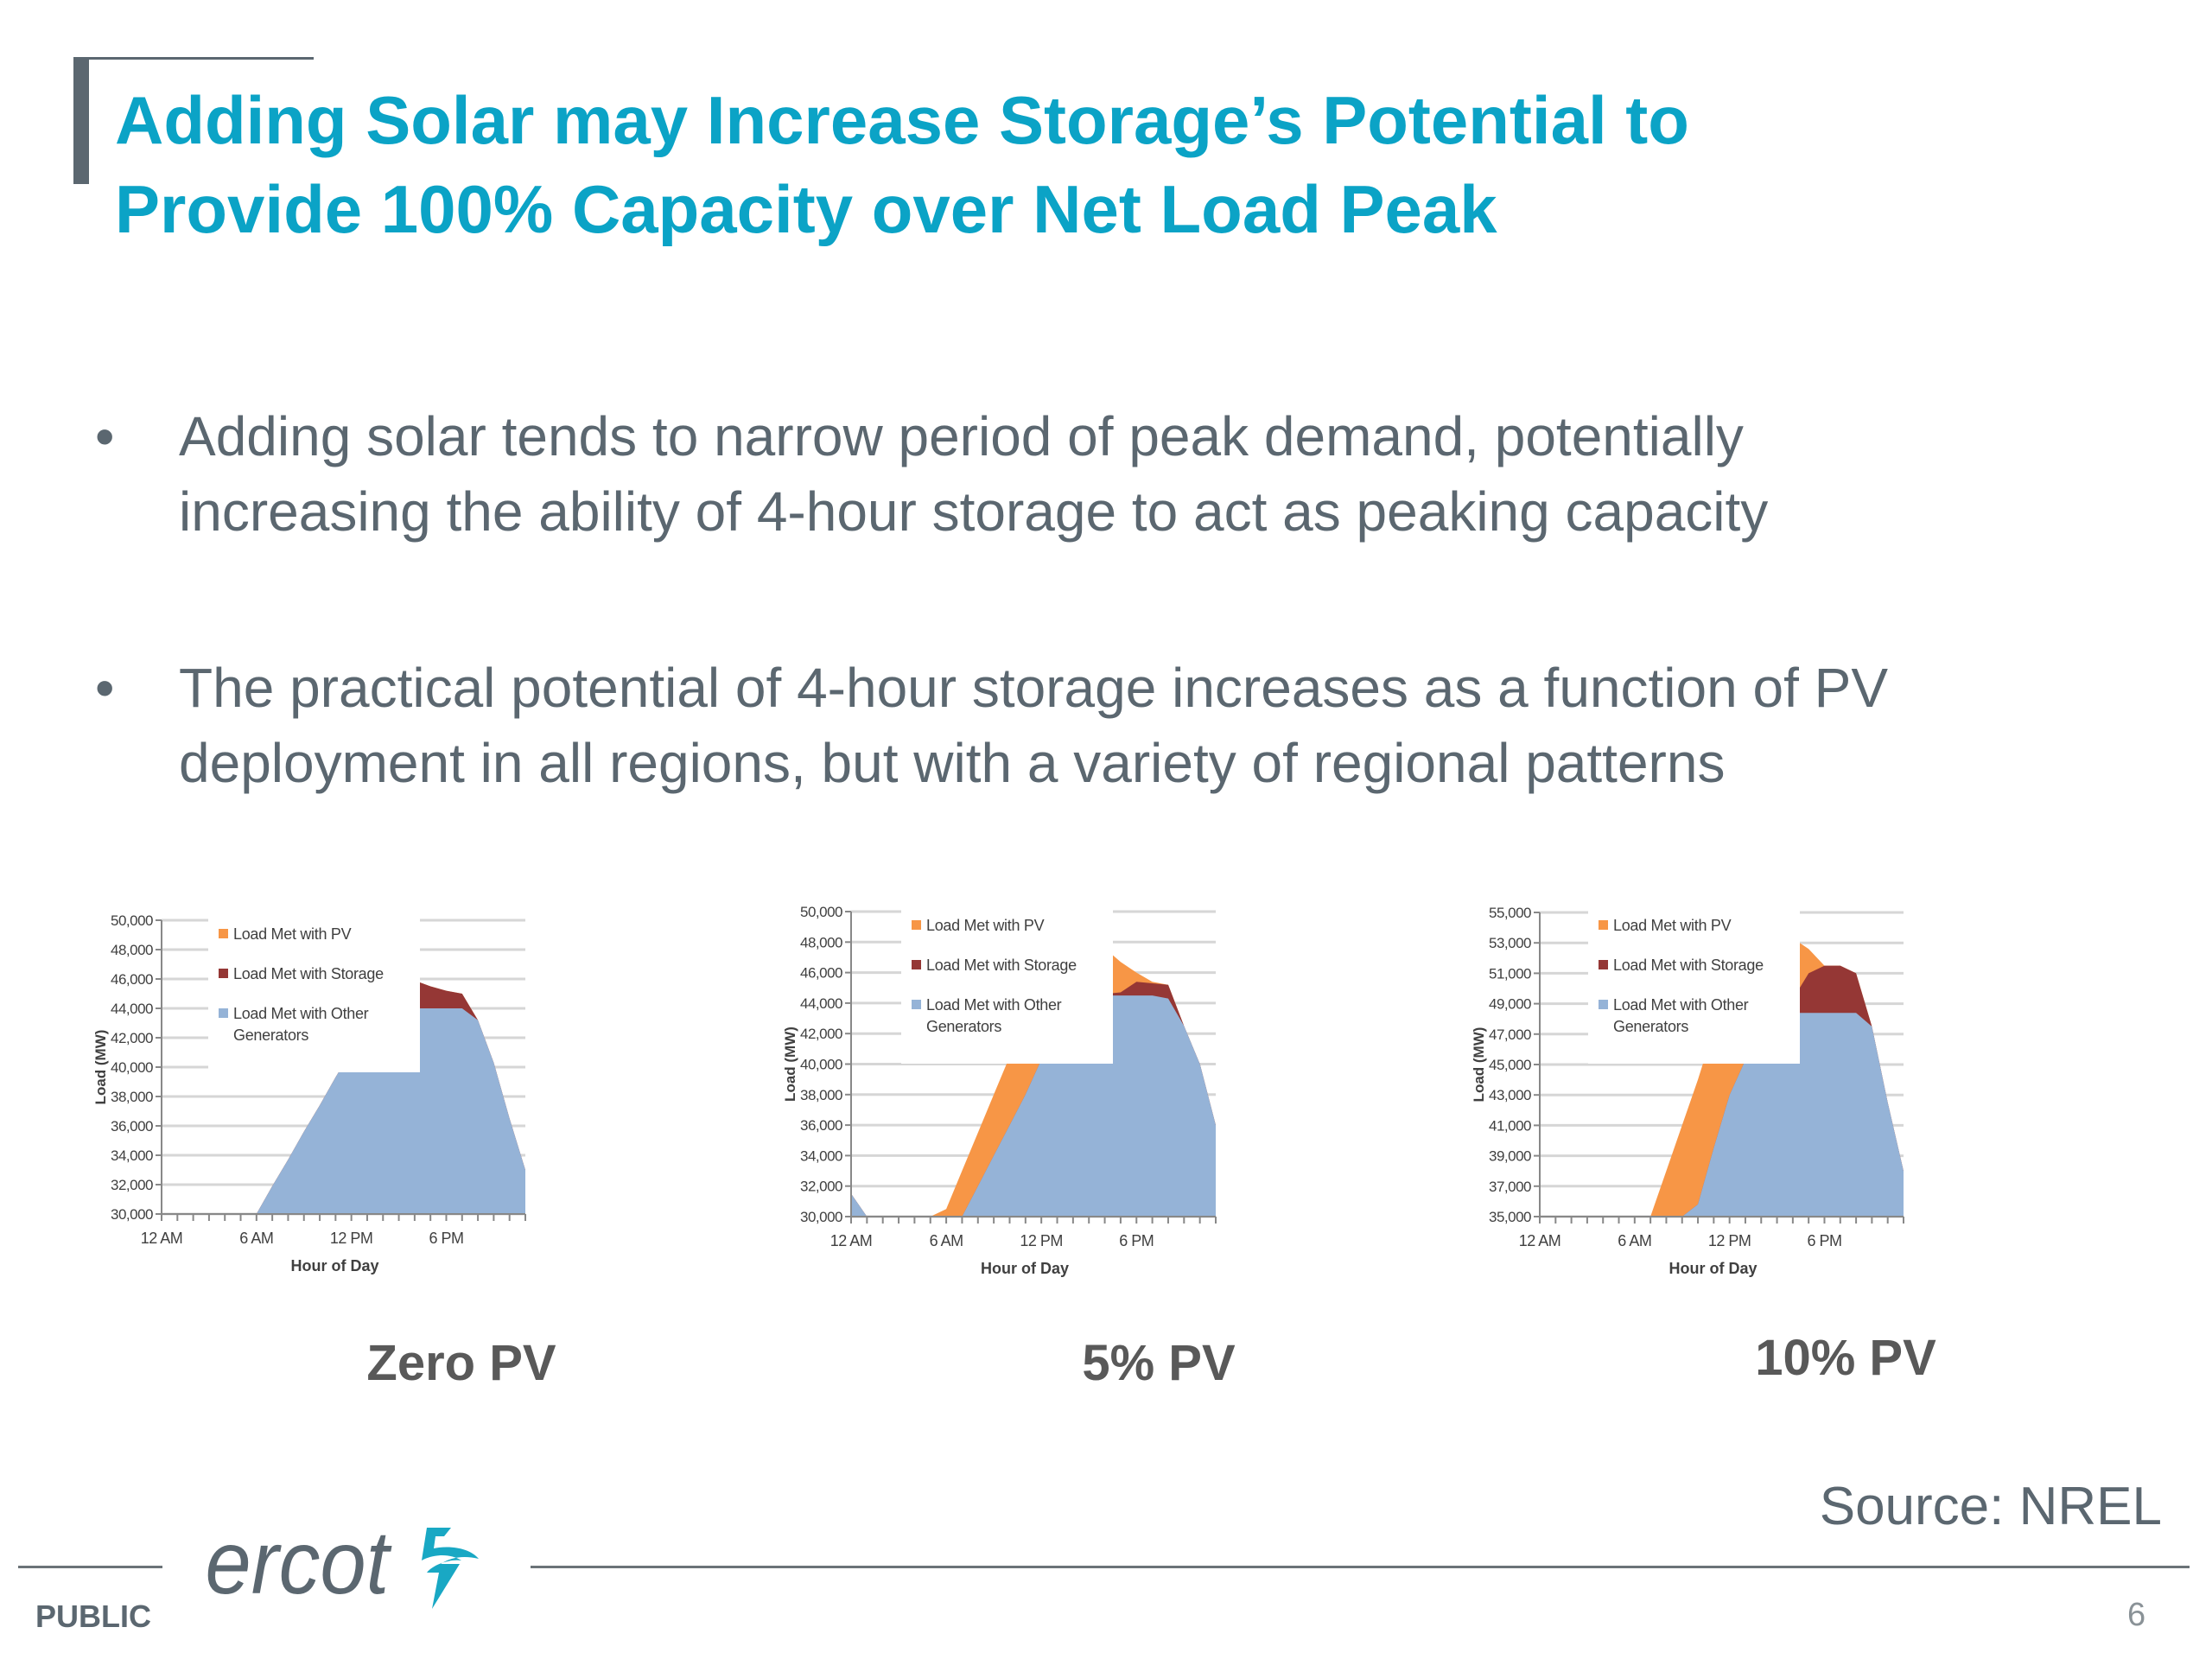 The width and height of the screenshot is (2212, 1659). What do you see at coordinates (1510, 973) in the screenshot?
I see `y-tick-label: 51,000` at bounding box center [1510, 973].